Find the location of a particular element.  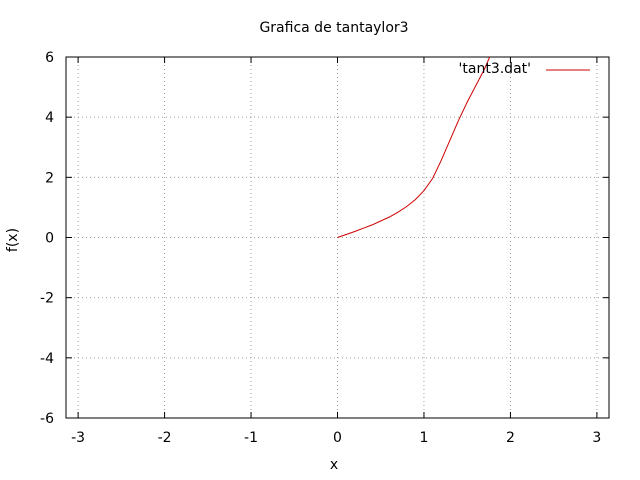

legend: 'tant3.dat' is located at coordinates (524, 69).